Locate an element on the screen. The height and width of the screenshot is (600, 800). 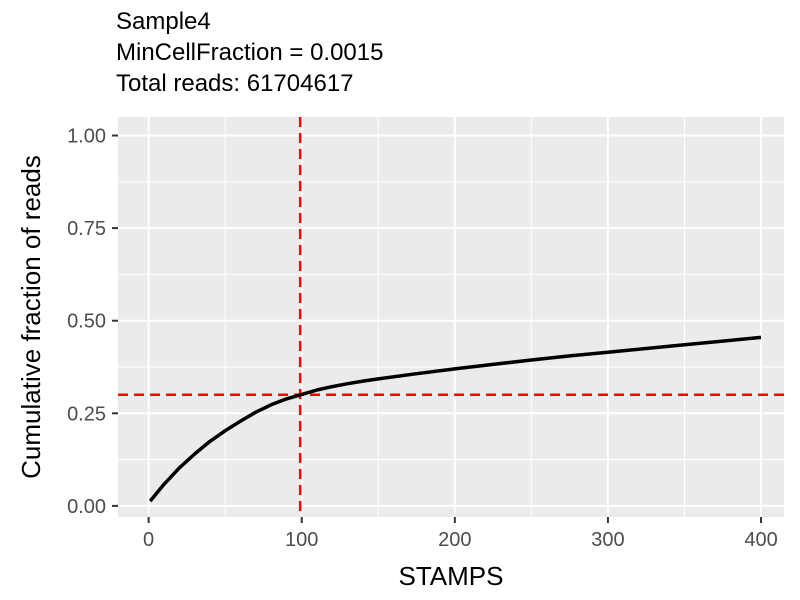
x-axis: 0 100 200 300 400 is located at coordinates (460, 534).